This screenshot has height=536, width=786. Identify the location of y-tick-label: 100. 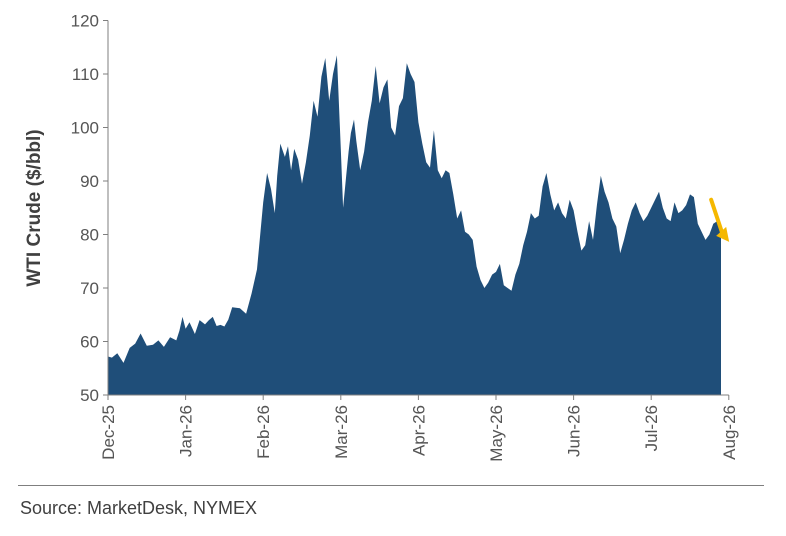
(85, 128).